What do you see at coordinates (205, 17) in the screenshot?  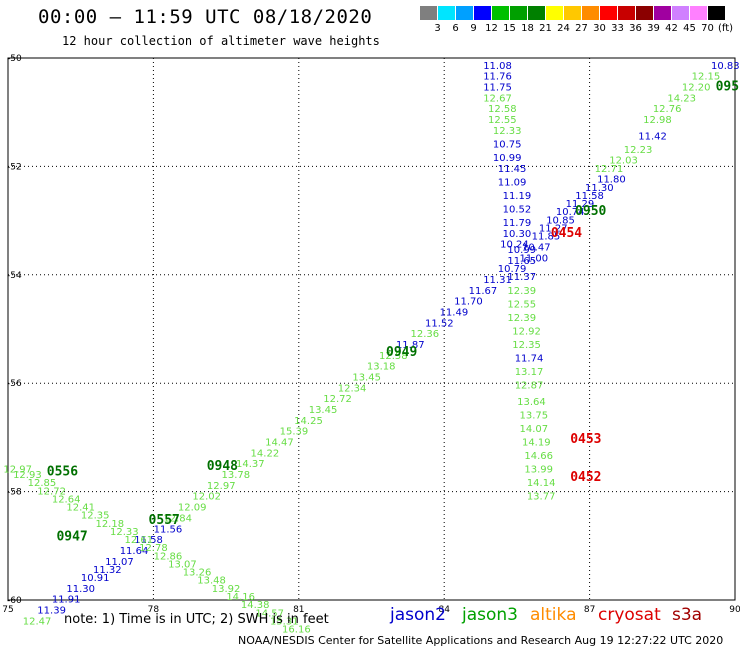 I see `page-title: 00:00 – 11:59 UTC 08/18/2020` at bounding box center [205, 17].